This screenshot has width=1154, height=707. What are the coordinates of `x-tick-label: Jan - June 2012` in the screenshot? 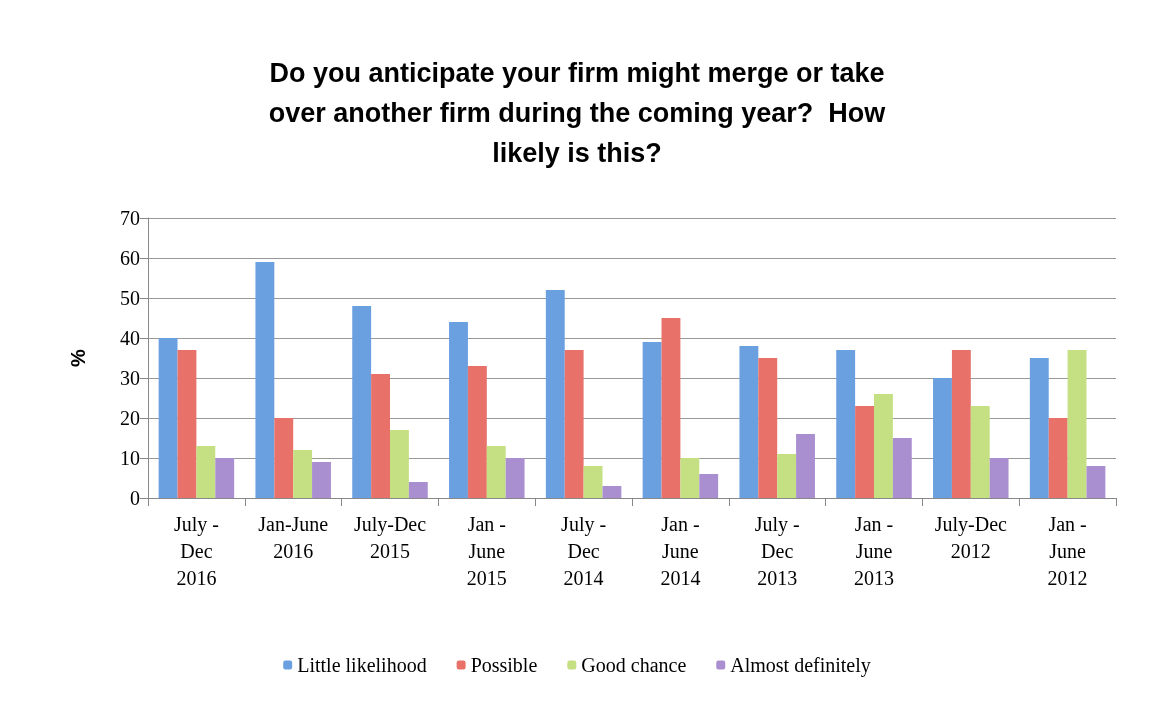 It's located at (1067, 550).